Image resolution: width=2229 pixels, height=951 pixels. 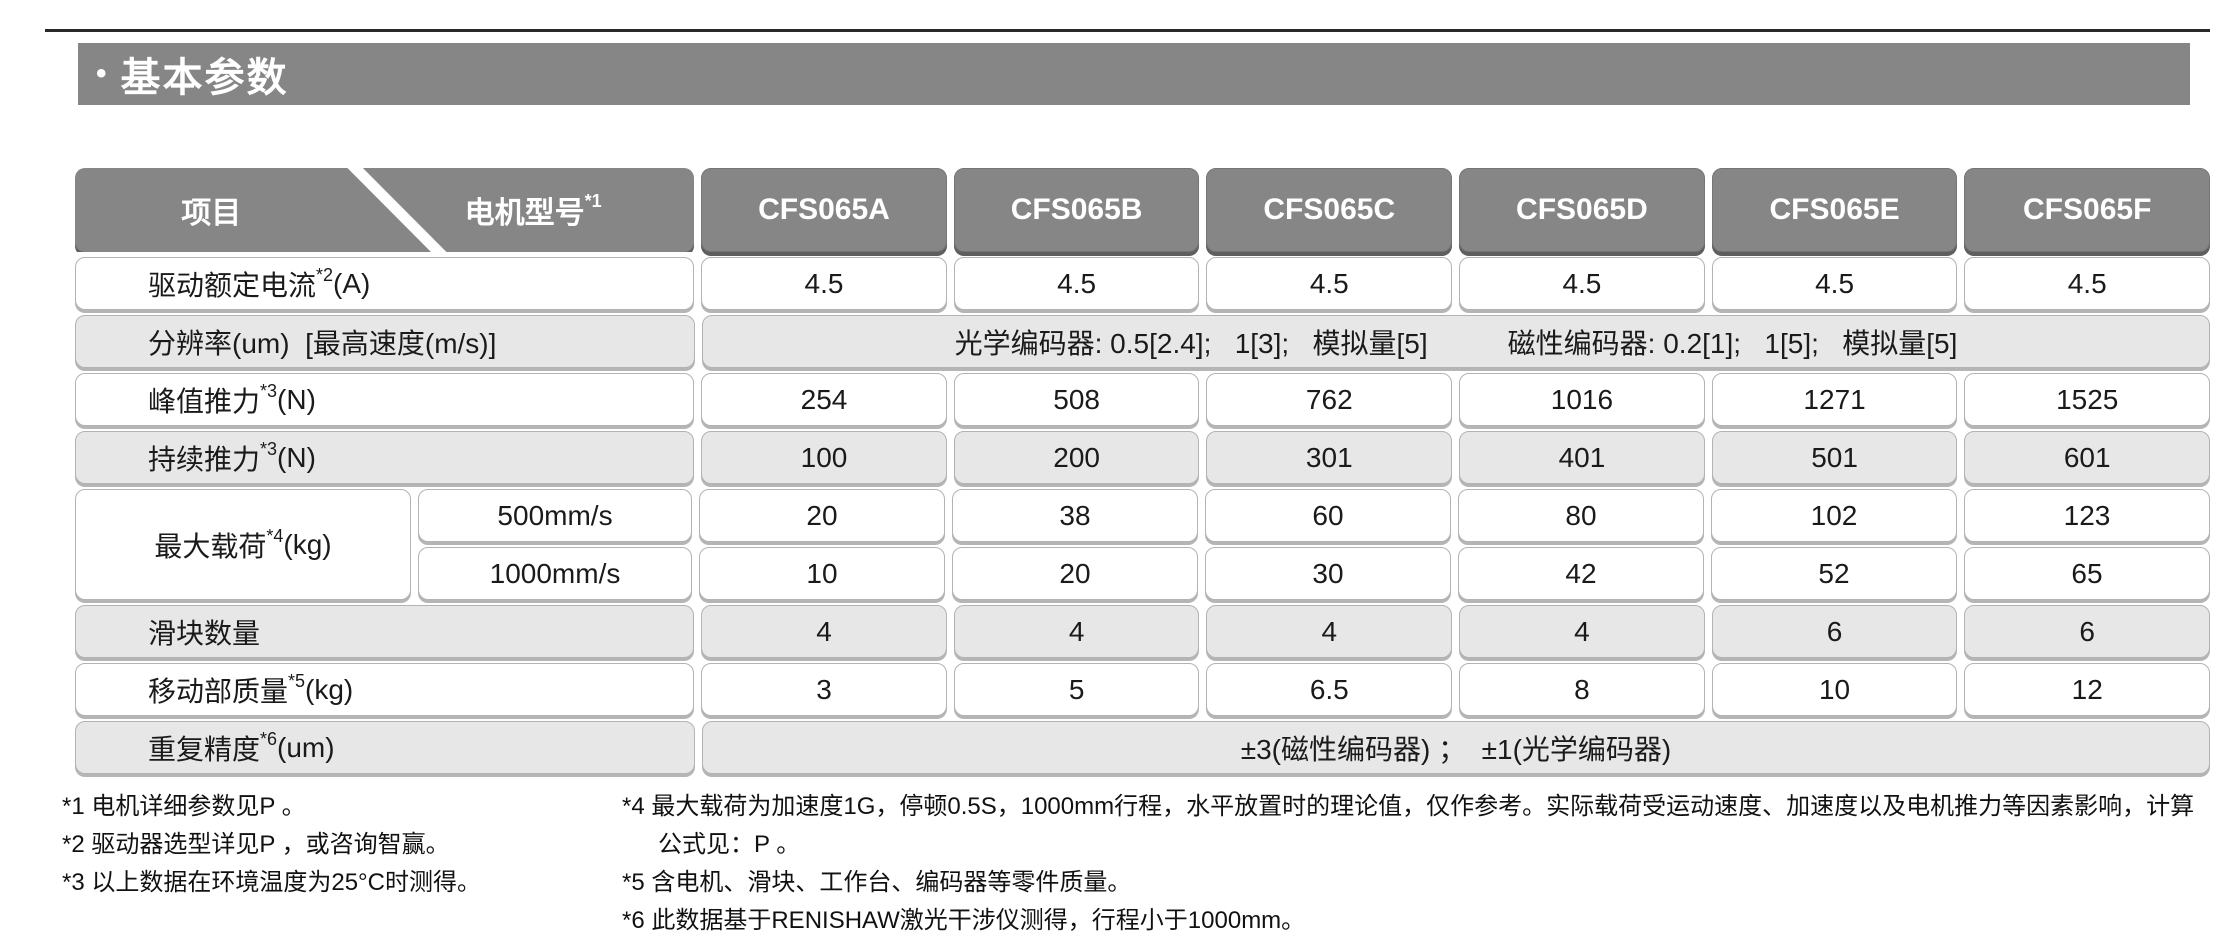 I want to click on footnote: *1 电机详细参数见P 。, so click(x=184, y=806).